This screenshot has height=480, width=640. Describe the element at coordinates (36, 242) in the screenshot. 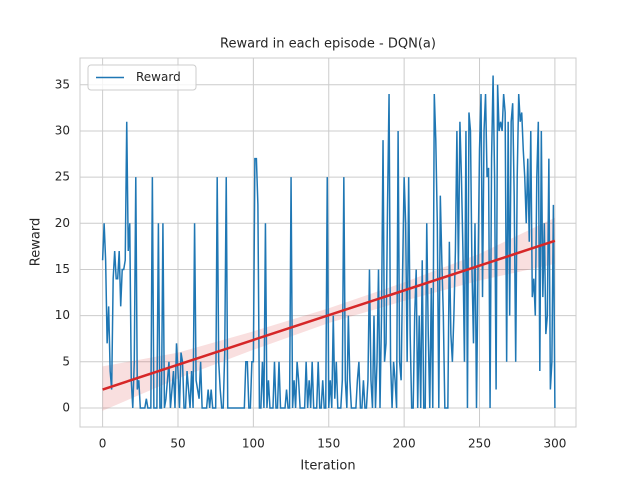

I see `y-axis-label: Reward` at that location.